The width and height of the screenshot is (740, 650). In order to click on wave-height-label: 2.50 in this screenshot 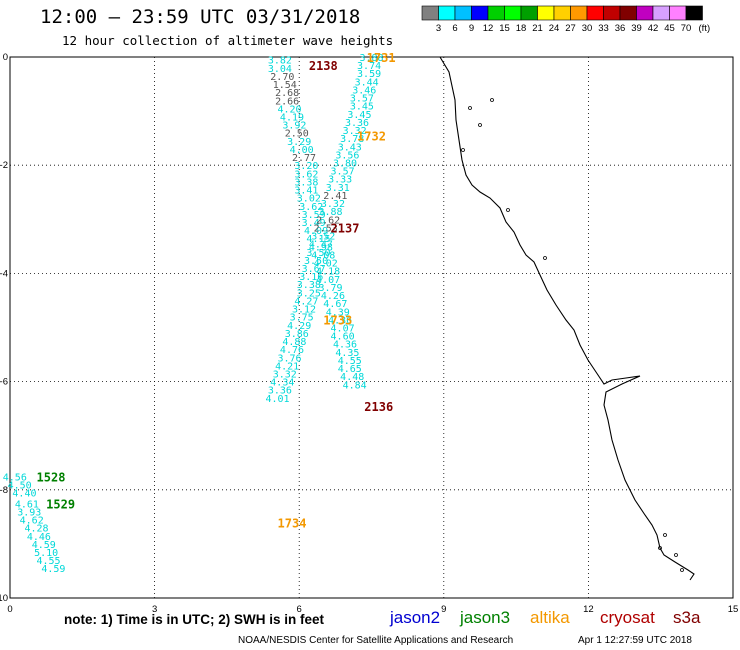, I will do `click(297, 134)`.